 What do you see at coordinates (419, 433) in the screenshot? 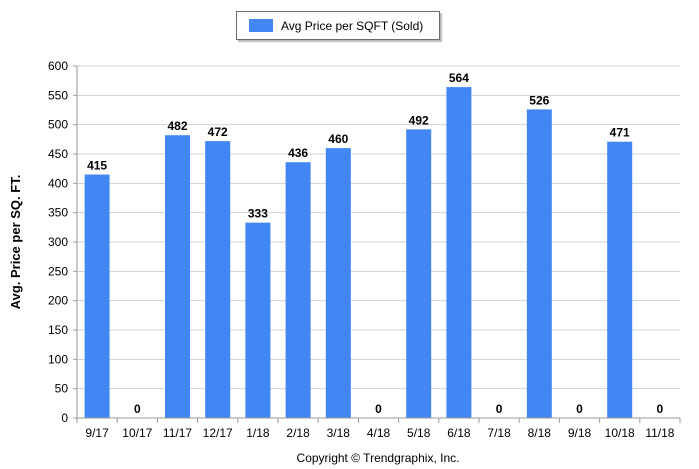
I see `x-tick-label: 5/18` at bounding box center [419, 433].